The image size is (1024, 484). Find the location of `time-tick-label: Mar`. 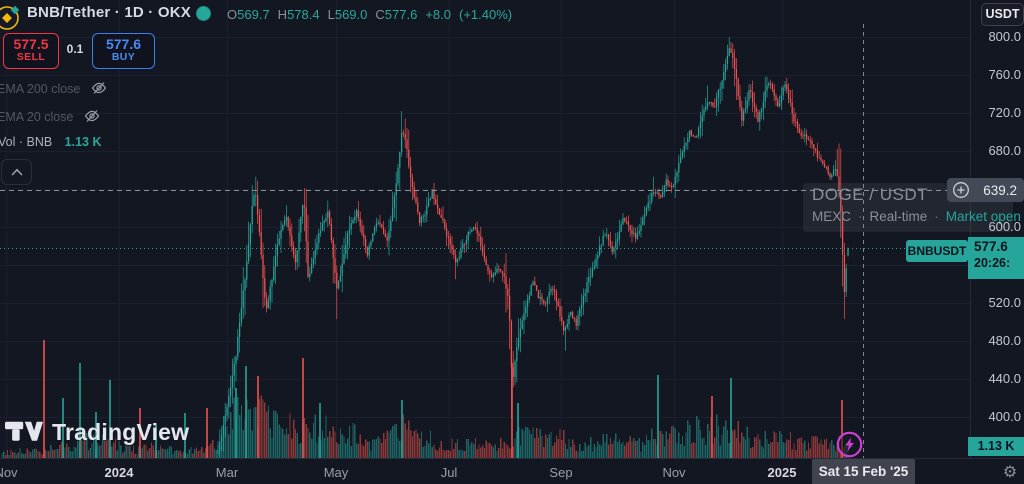

time-tick-label: Mar is located at coordinates (227, 472).